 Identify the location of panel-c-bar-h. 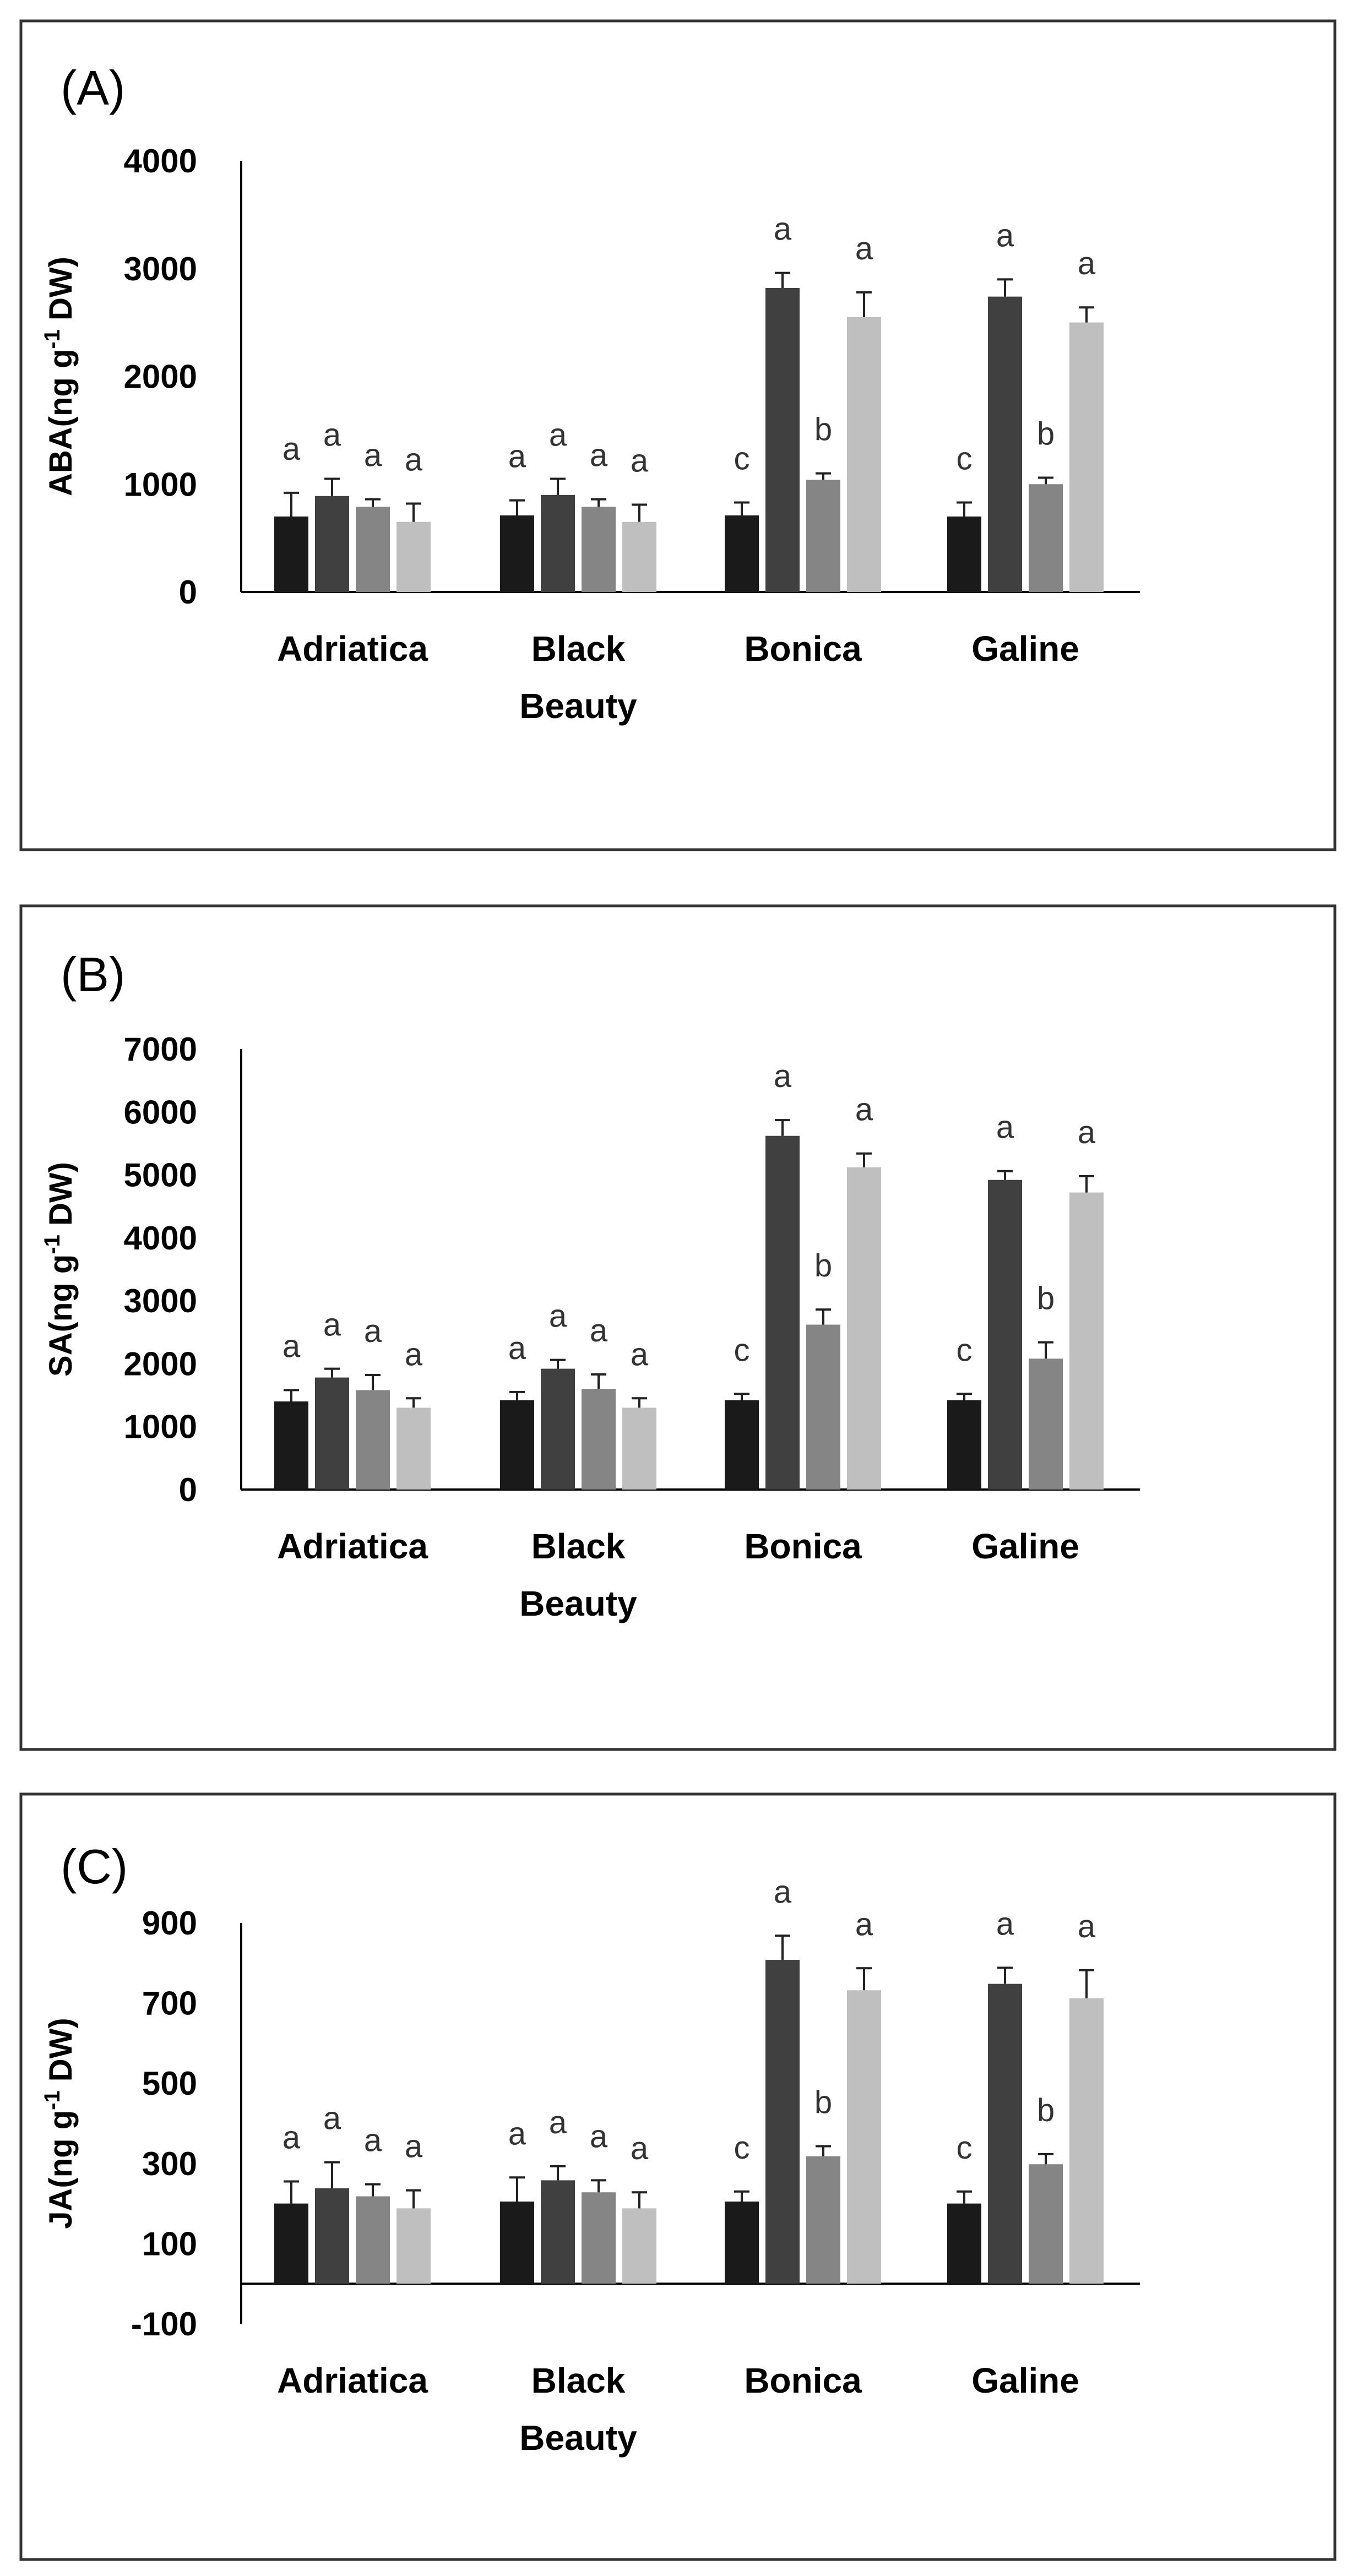
(599, 2238).